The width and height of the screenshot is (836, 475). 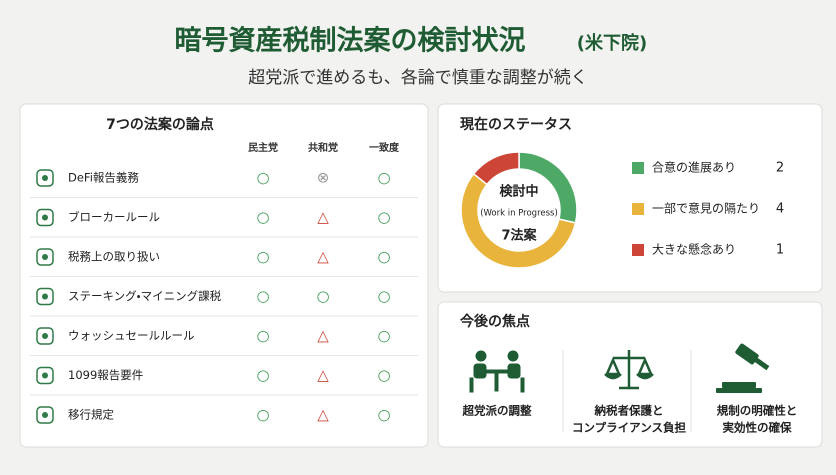 What do you see at coordinates (629, 428) in the screenshot?
I see `focus-label: コンプライアンス負担` at bounding box center [629, 428].